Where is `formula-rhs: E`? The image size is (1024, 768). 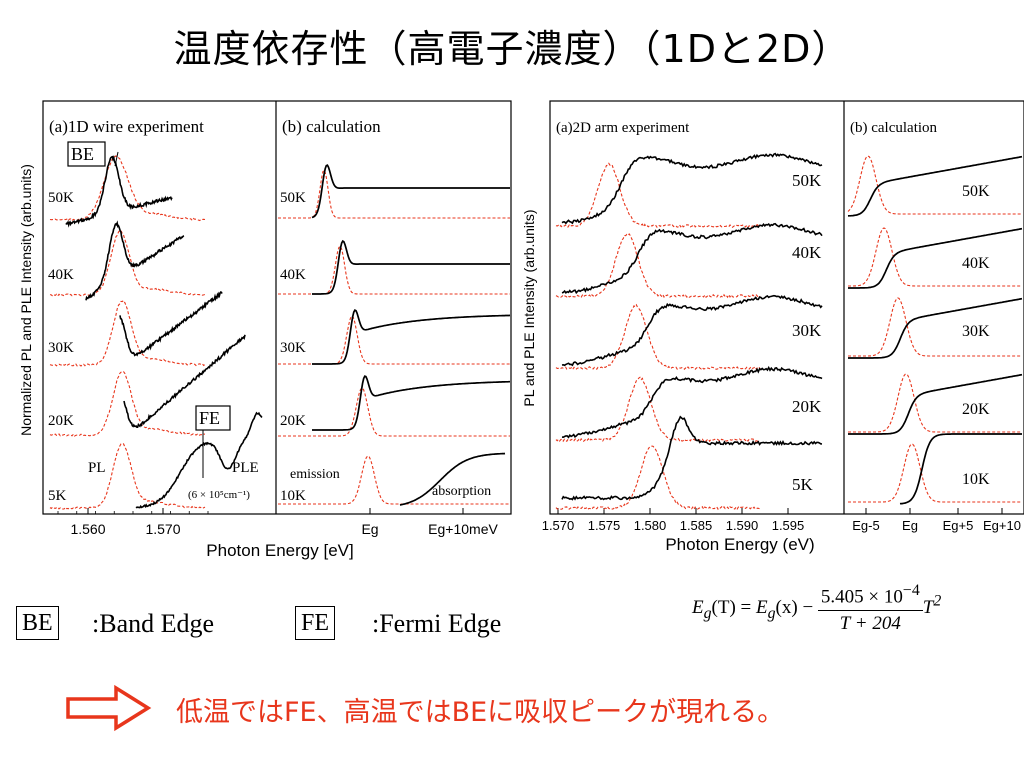 formula-rhs: E is located at coordinates (762, 608).